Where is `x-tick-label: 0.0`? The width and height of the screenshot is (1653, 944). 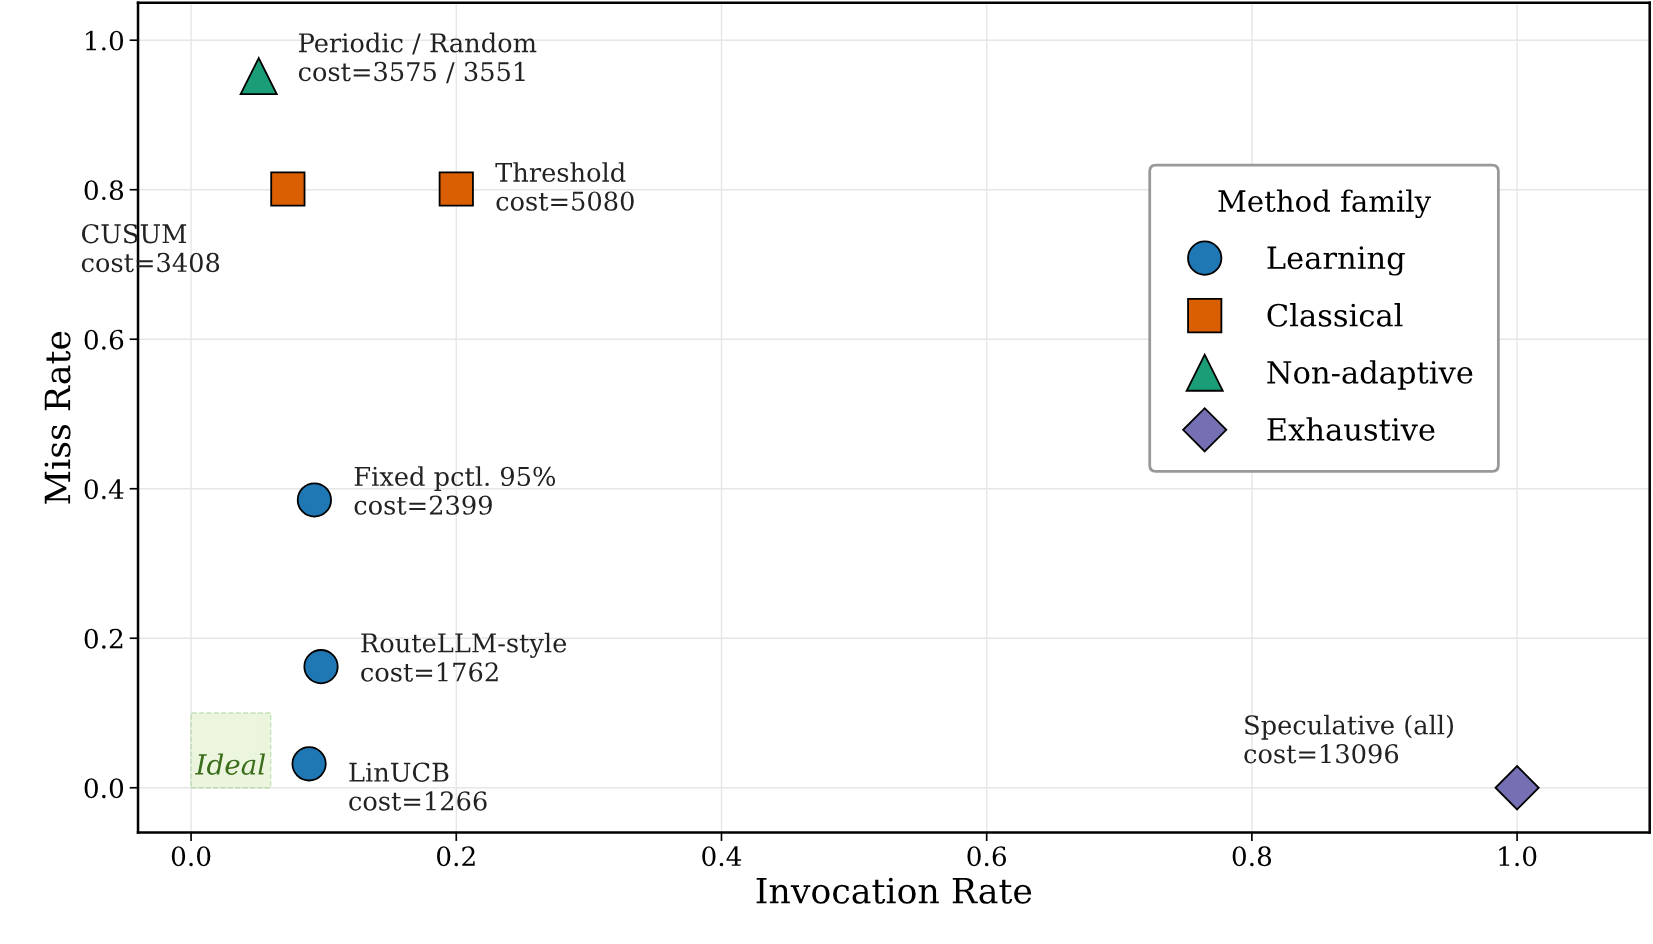 x-tick-label: 0.0 is located at coordinates (191, 856).